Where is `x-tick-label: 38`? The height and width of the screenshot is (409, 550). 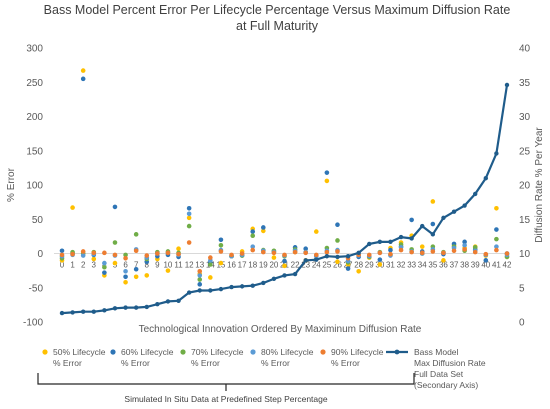 x-tick-label: 38 is located at coordinates (464, 265).